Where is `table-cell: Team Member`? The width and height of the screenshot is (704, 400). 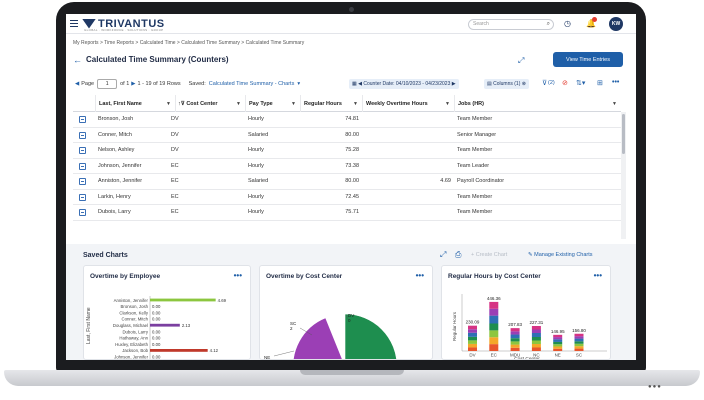
table-cell: Team Member is located at coordinates (475, 119).